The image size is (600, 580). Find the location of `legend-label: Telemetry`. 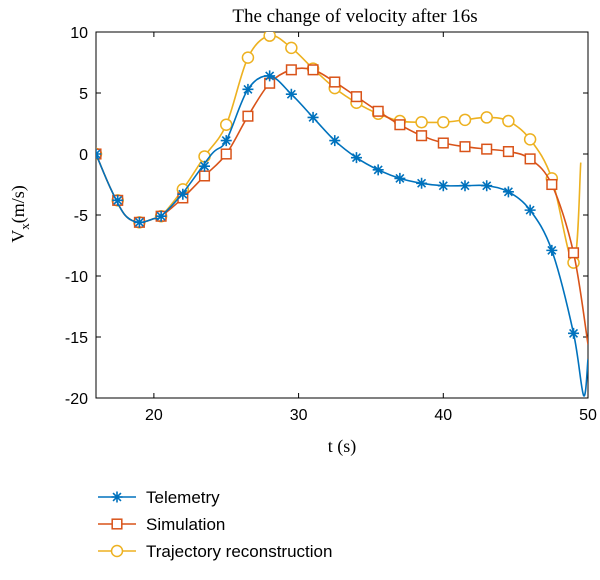

legend-label: Telemetry is located at coordinates (183, 497).